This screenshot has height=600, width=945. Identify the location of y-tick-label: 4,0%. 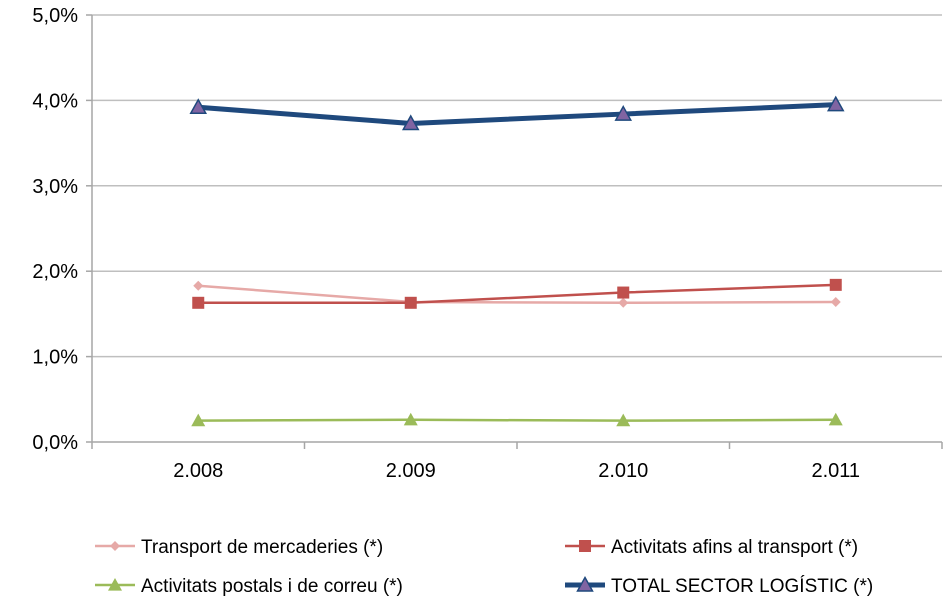
(55, 101).